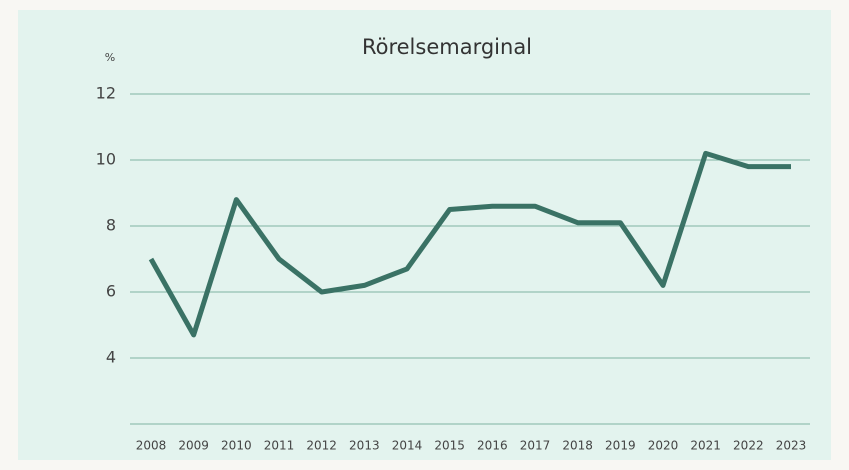 Image resolution: width=849 pixels, height=470 pixels. Describe the element at coordinates (151, 446) in the screenshot. I see `x-tick-label: 2008` at that location.